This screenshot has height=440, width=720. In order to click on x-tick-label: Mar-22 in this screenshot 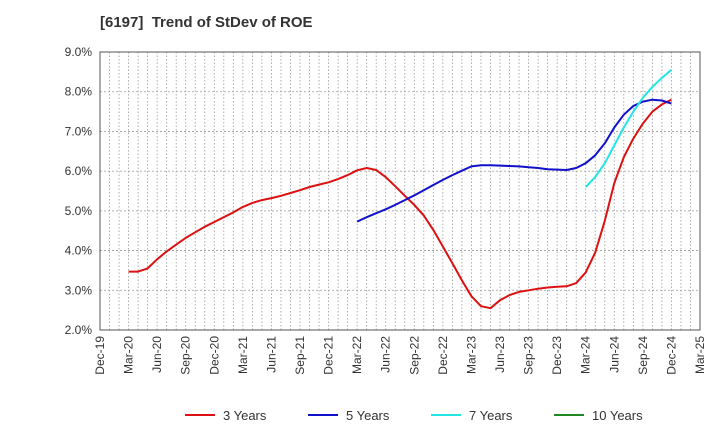, I will do `click(357, 355)`.